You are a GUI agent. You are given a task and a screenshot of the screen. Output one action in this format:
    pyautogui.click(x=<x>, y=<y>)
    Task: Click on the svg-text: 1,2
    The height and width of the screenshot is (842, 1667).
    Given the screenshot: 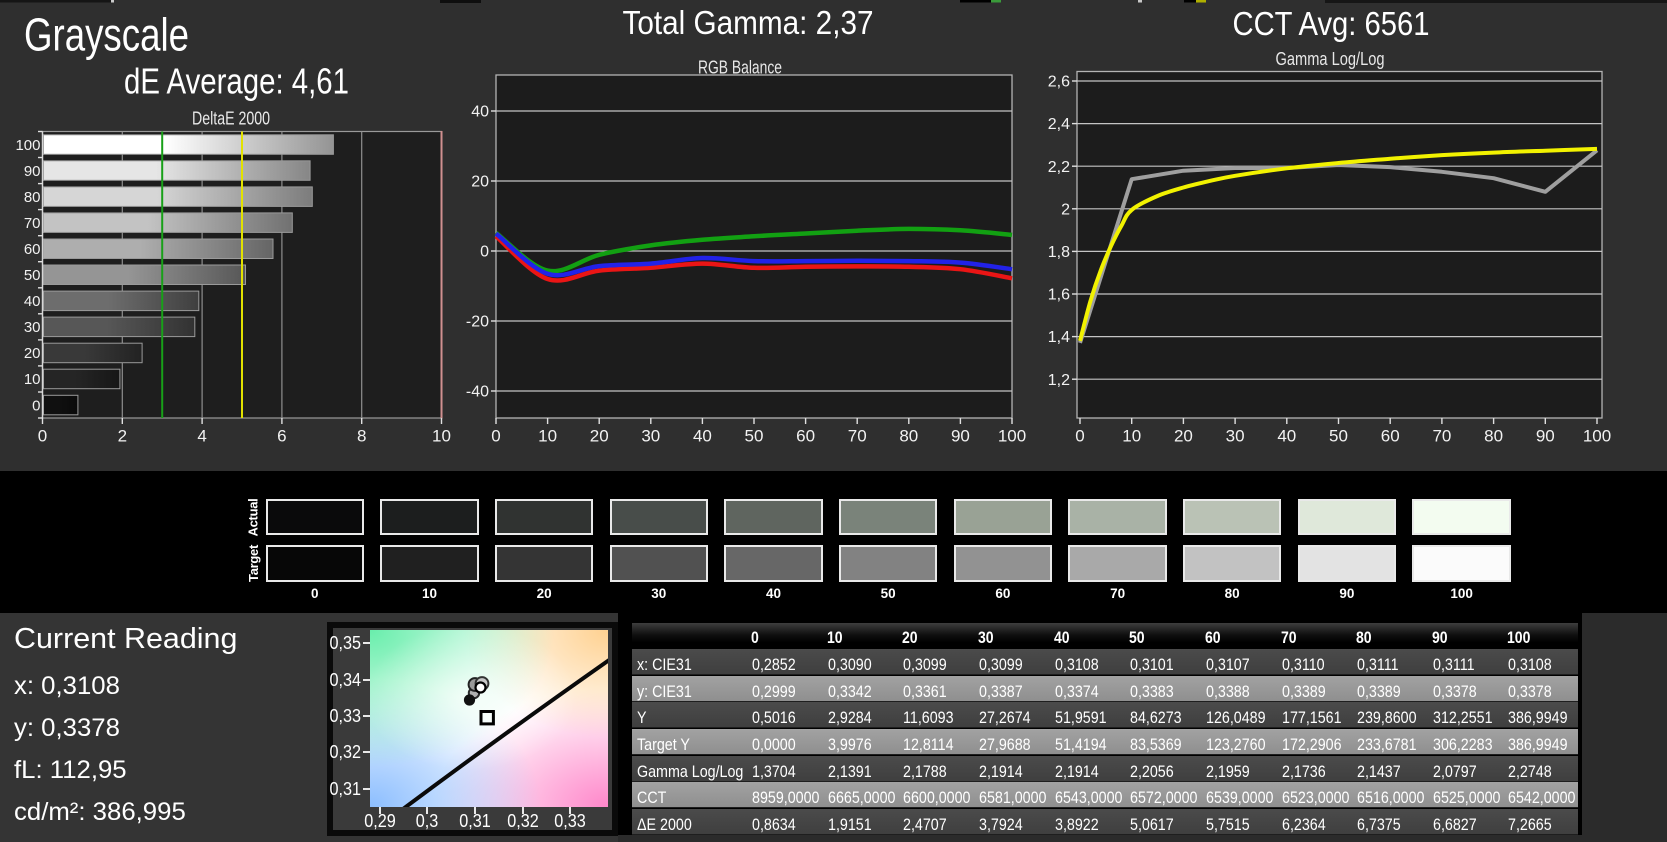 What is the action you would take?
    pyautogui.click(x=1059, y=380)
    